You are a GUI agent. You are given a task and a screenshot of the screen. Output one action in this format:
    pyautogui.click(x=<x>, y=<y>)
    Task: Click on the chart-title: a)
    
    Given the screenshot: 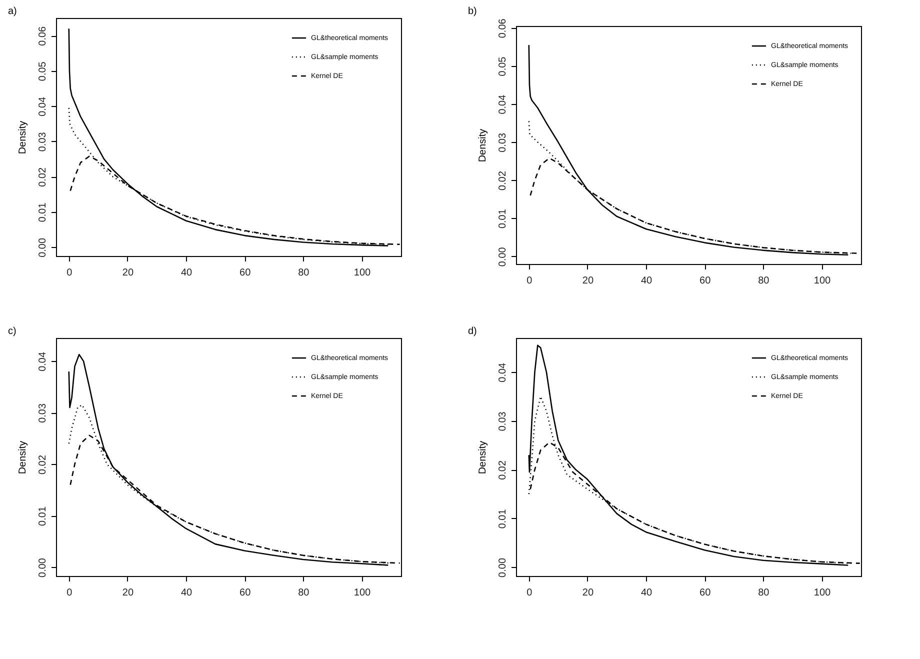 What is the action you would take?
    pyautogui.click(x=12, y=11)
    